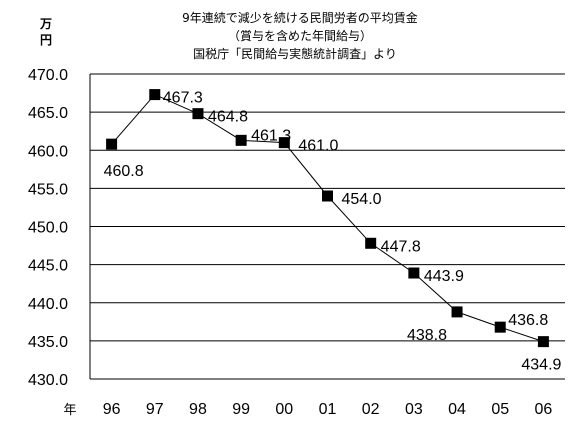 The height and width of the screenshot is (425, 575). I want to click on x-tick-label: 98, so click(198, 409).